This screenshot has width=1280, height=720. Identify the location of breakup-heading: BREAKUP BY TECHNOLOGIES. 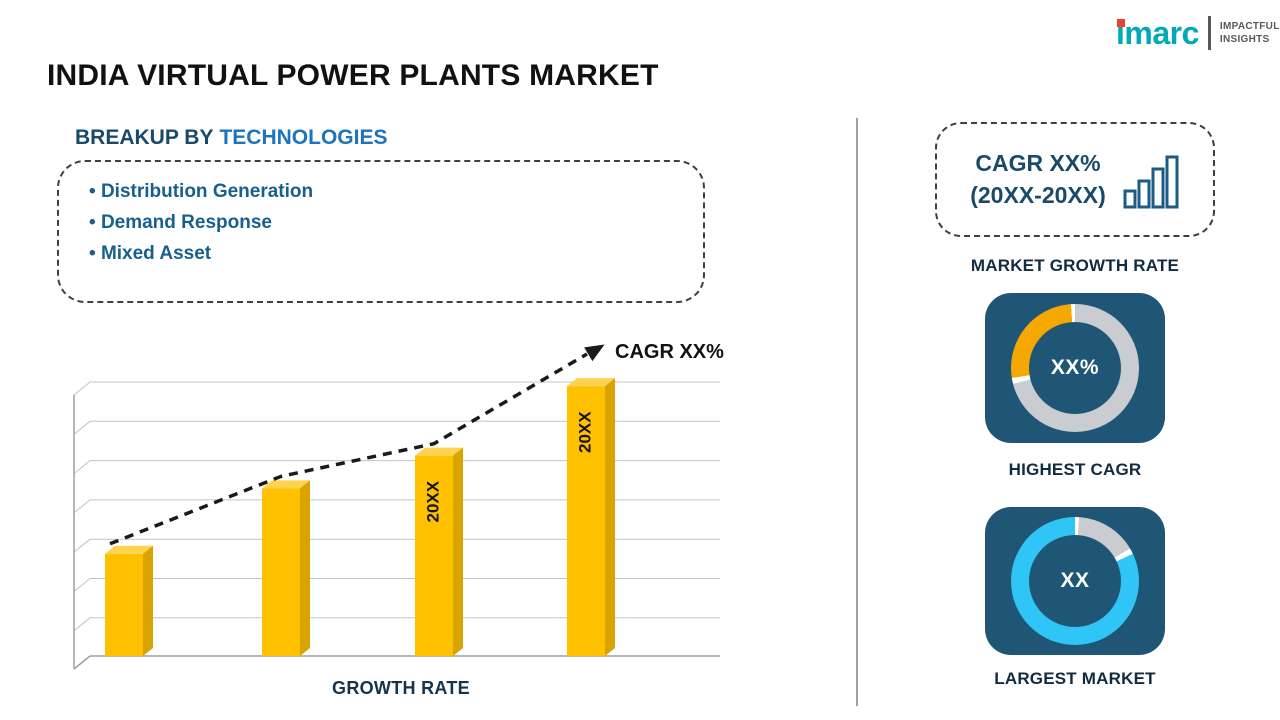
(231, 138).